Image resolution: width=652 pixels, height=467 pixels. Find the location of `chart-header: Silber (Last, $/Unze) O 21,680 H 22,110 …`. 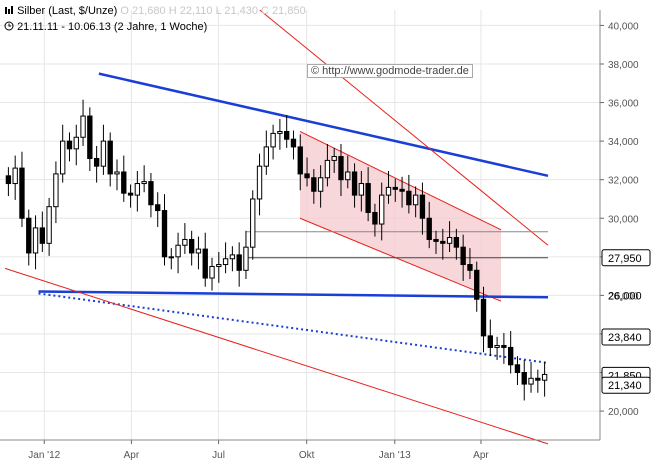

chart-header: Silber (Last, $/Unze) O 21,680 H 22,110 … is located at coordinates (155, 11).